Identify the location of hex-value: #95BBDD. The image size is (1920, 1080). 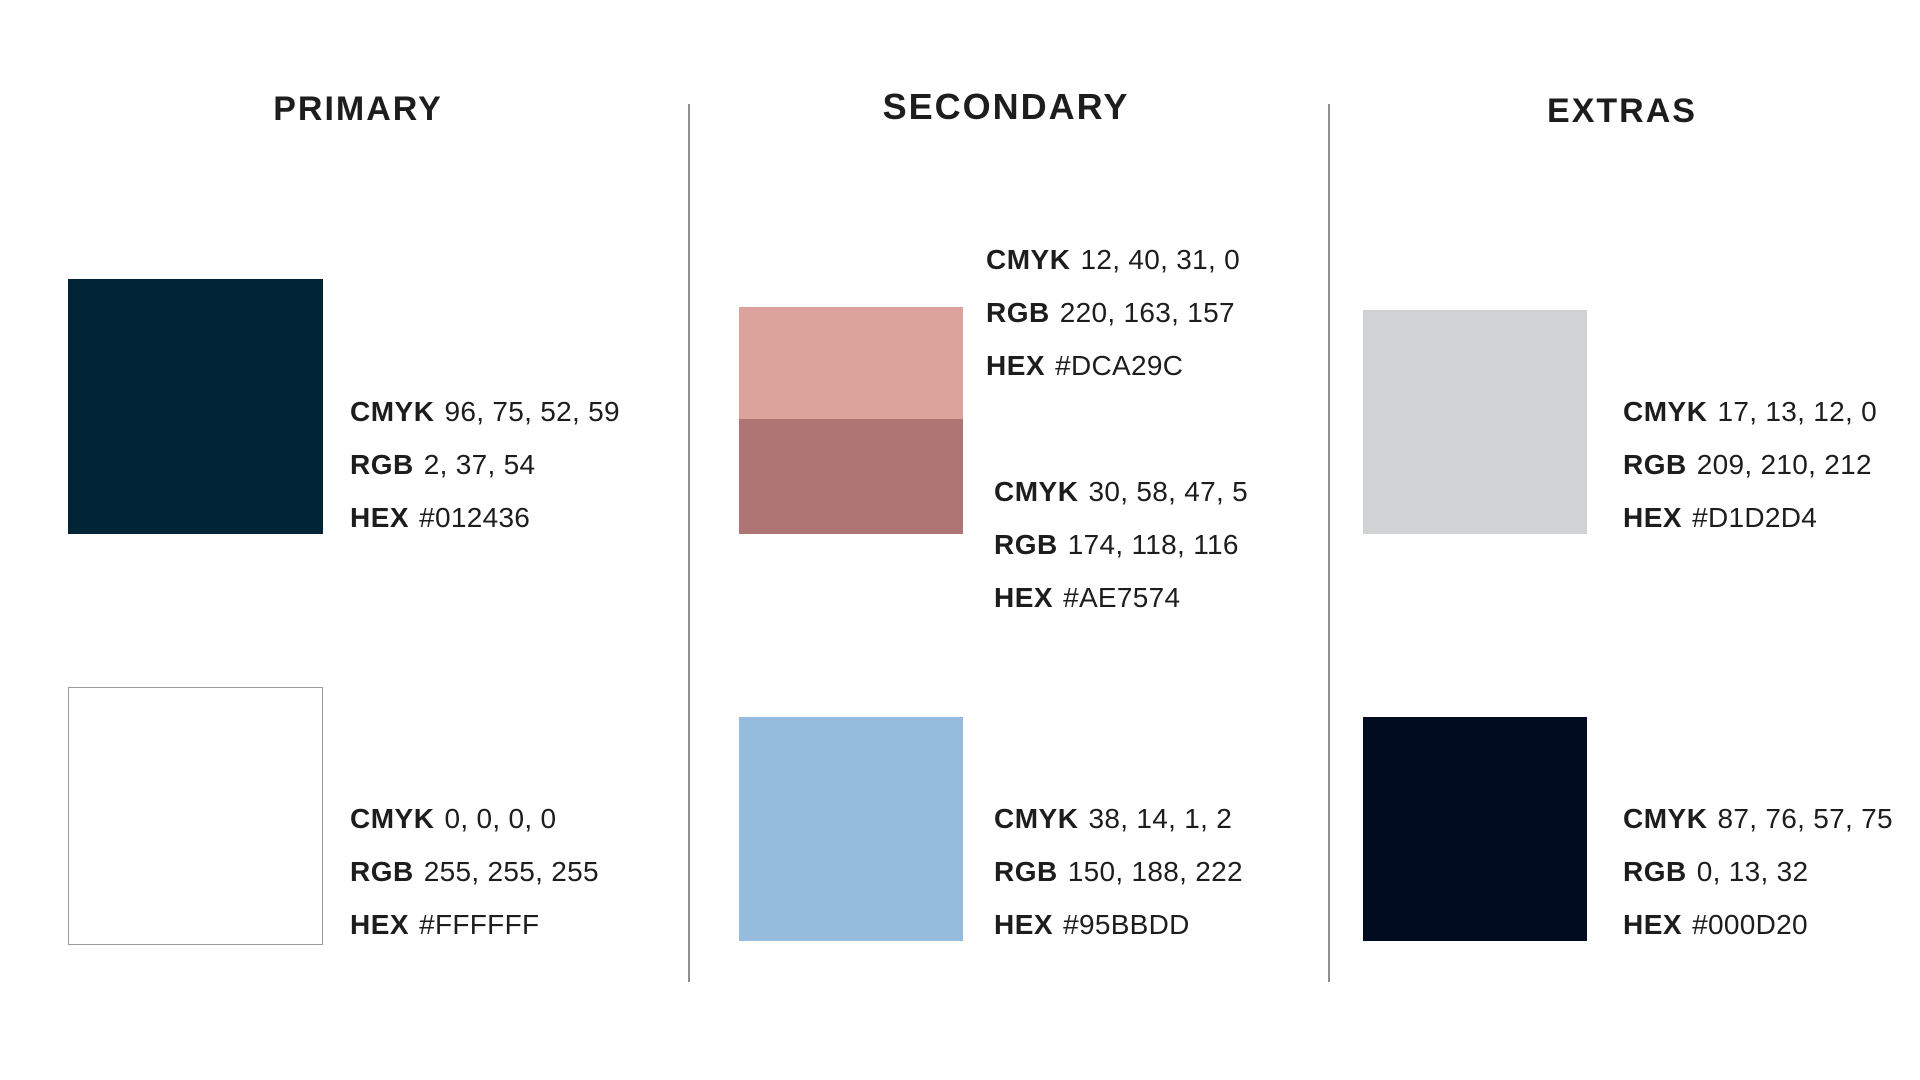
(1126, 924).